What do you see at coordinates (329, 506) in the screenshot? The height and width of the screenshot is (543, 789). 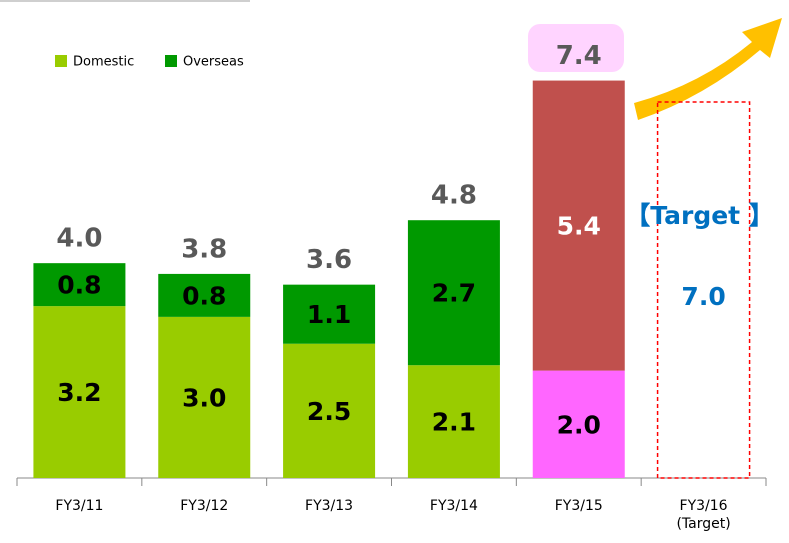 I see `x-tick-label: FY3/13` at bounding box center [329, 506].